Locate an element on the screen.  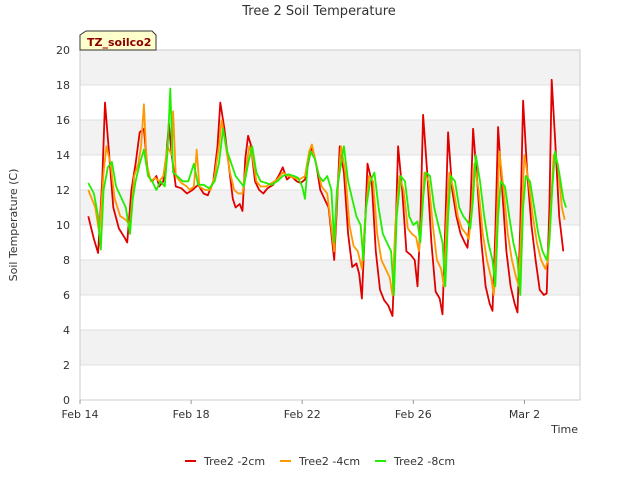
site-tag: TZ_soilco2 is located at coordinates (118, 40).